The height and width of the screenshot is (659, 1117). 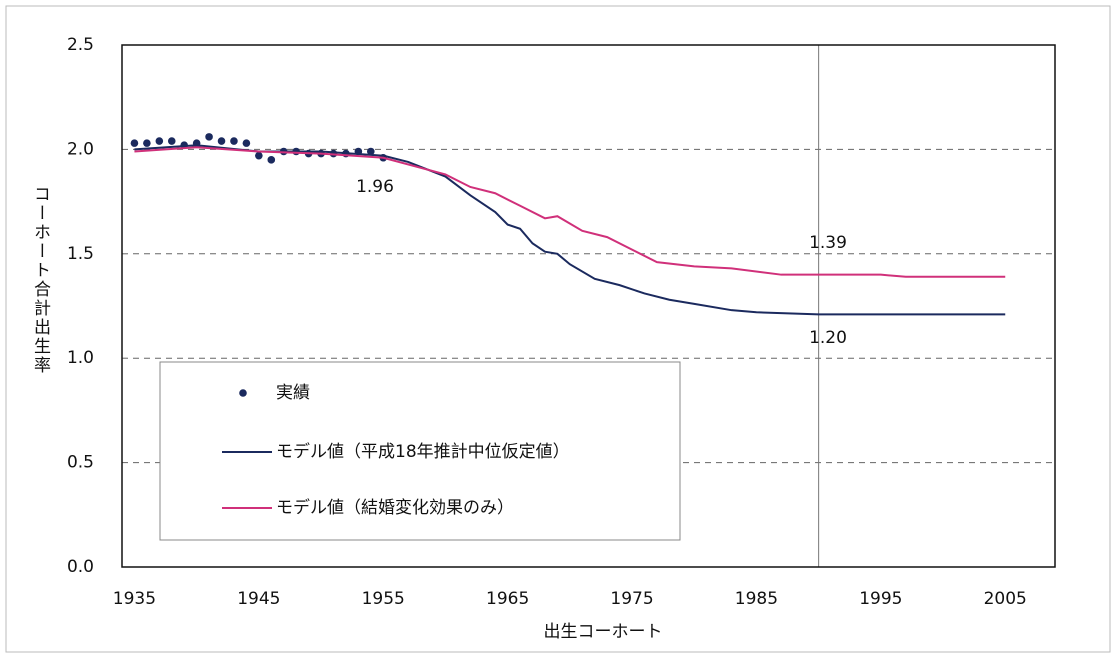 What do you see at coordinates (40, 280) in the screenshot?
I see `y-axis-label: コーホート合計出生率` at bounding box center [40, 280].